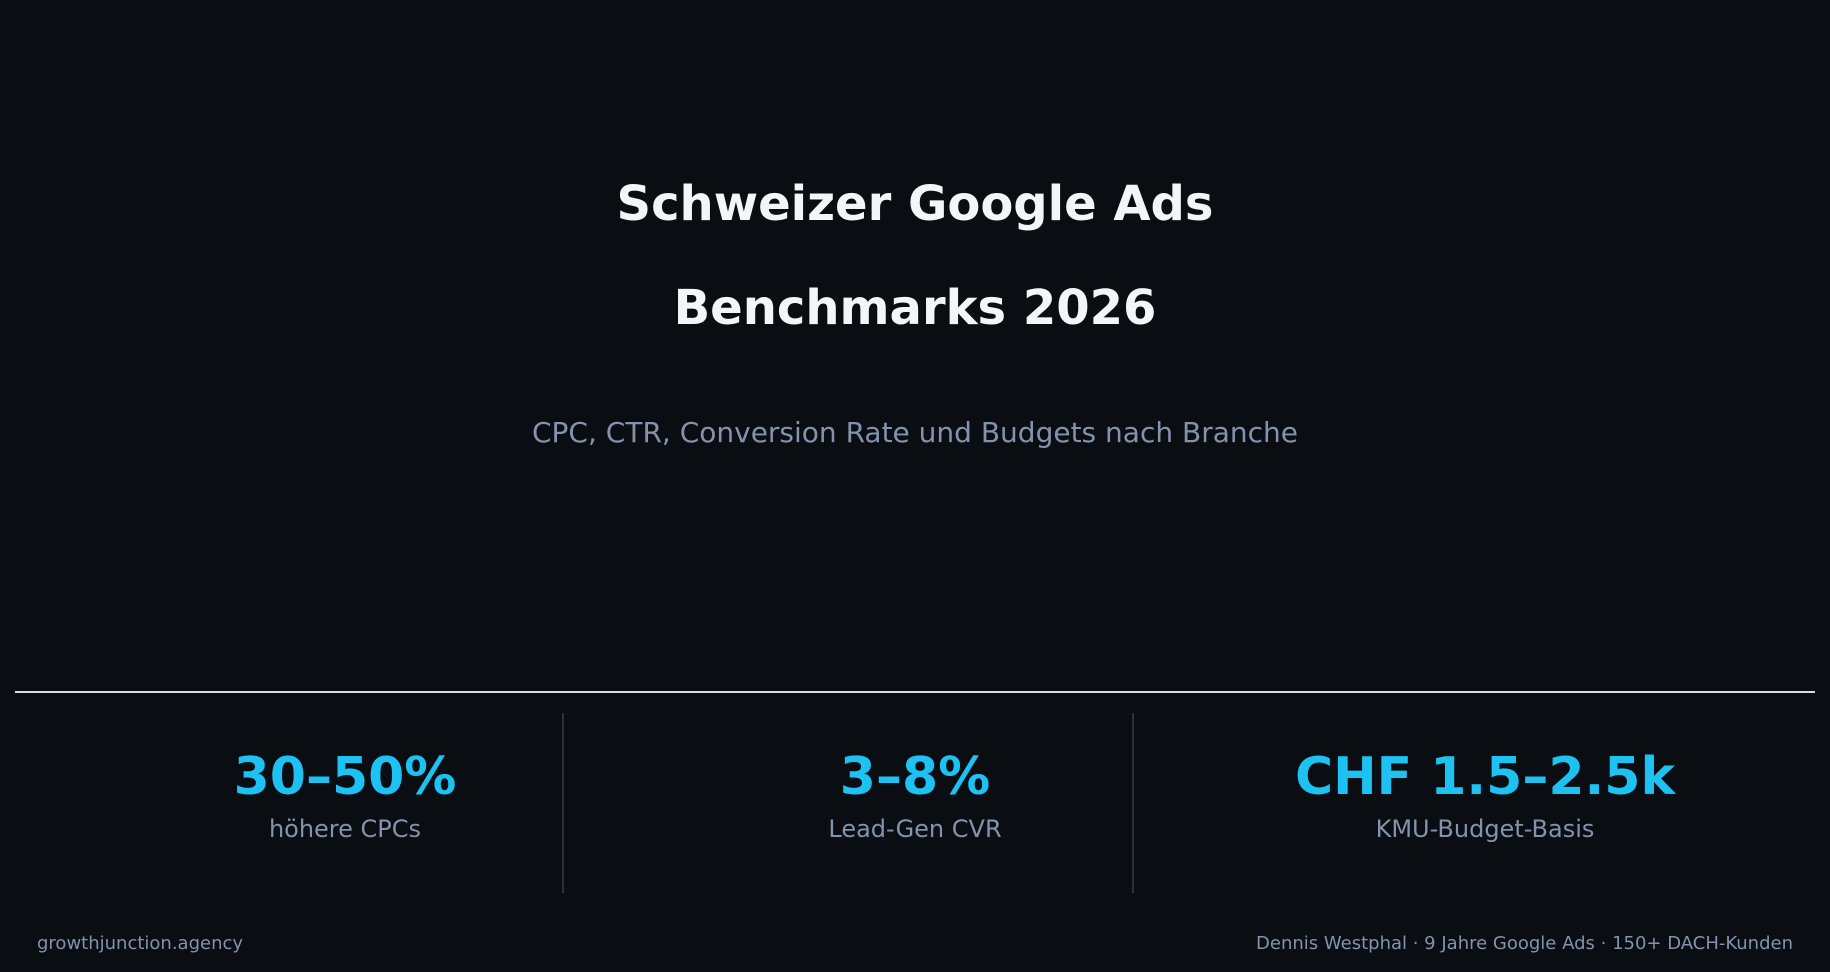 The width and height of the screenshot is (1830, 972). What do you see at coordinates (1485, 829) in the screenshot?
I see `stat-label: KMU-Budget-Basis` at bounding box center [1485, 829].